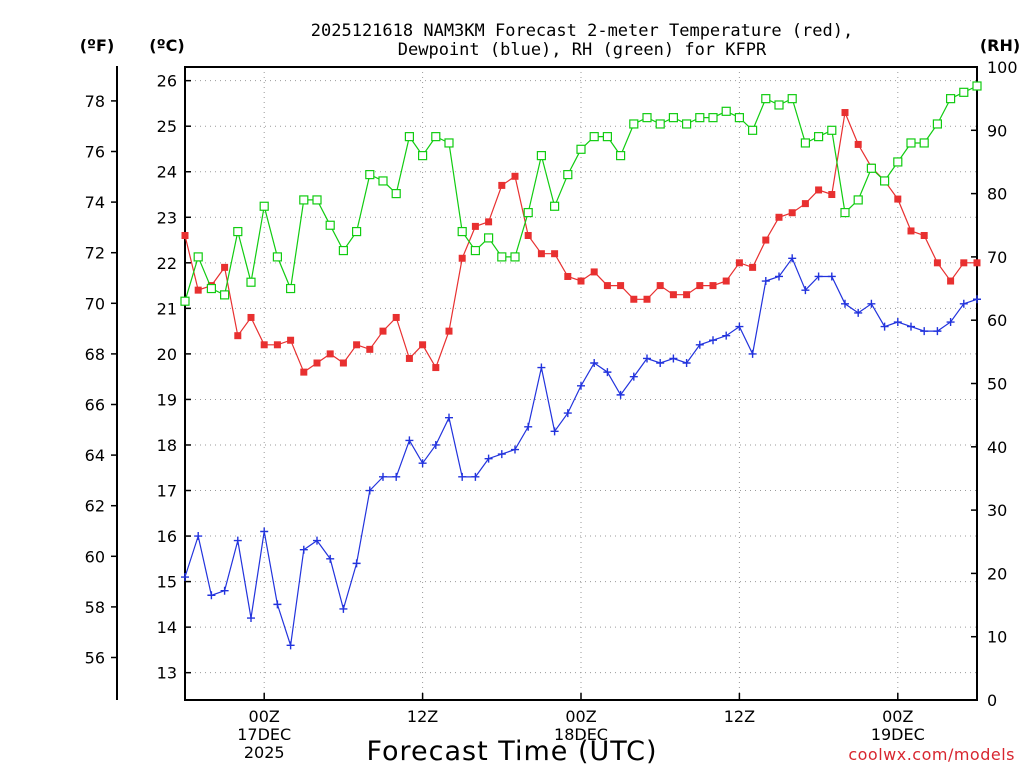 Image resolution: width=1024 pixels, height=768 pixels. What do you see at coordinates (95, 556) in the screenshot?
I see `fahrenheit-tick-label: 60` at bounding box center [95, 556].